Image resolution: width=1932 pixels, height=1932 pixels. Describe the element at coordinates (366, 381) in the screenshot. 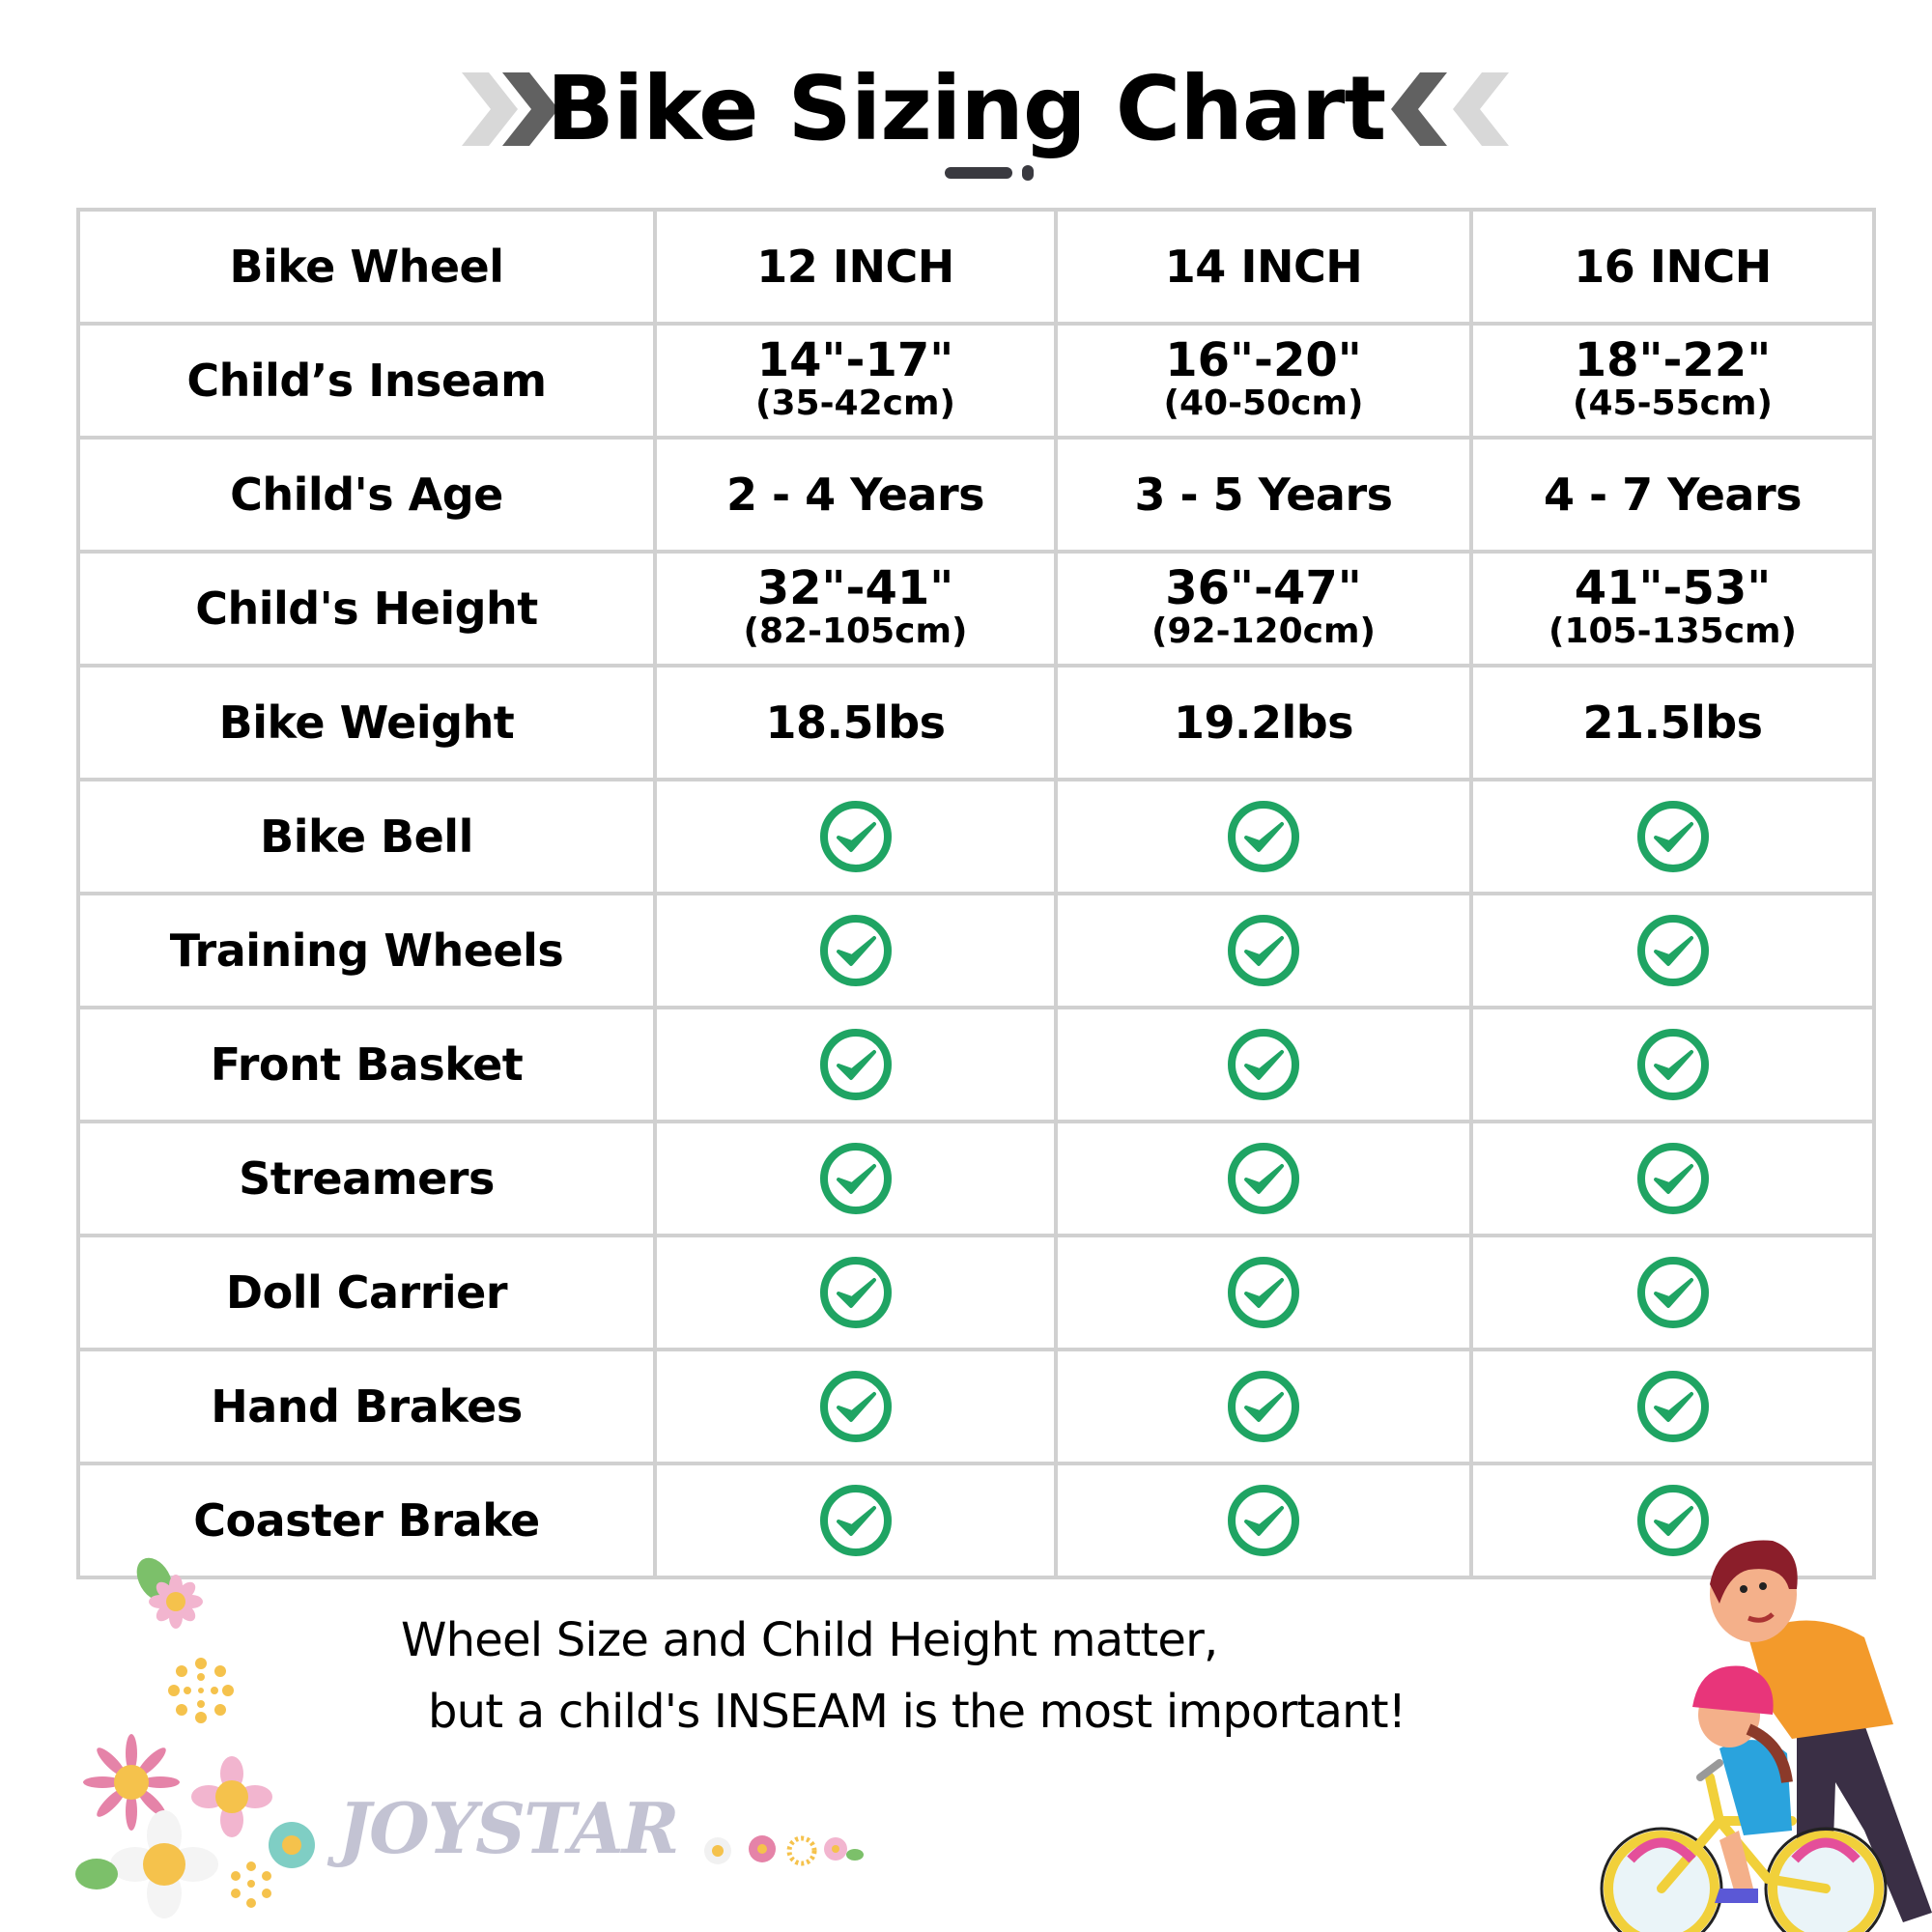

I see `row-label: Child’s Inseam` at that location.